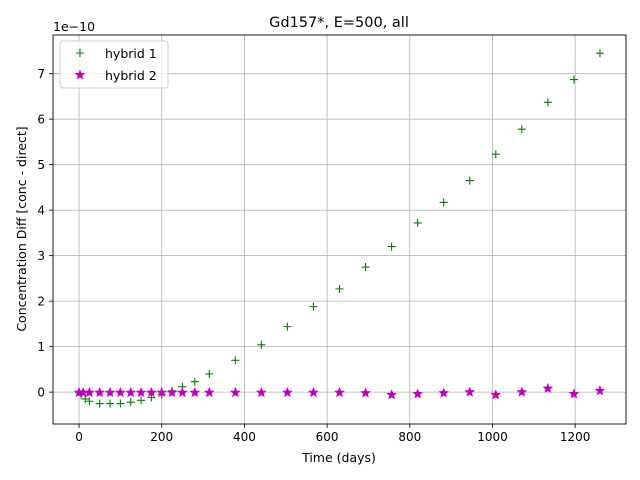  Describe the element at coordinates (338, 457) in the screenshot. I see `x-axis-label: Time (days)` at that location.